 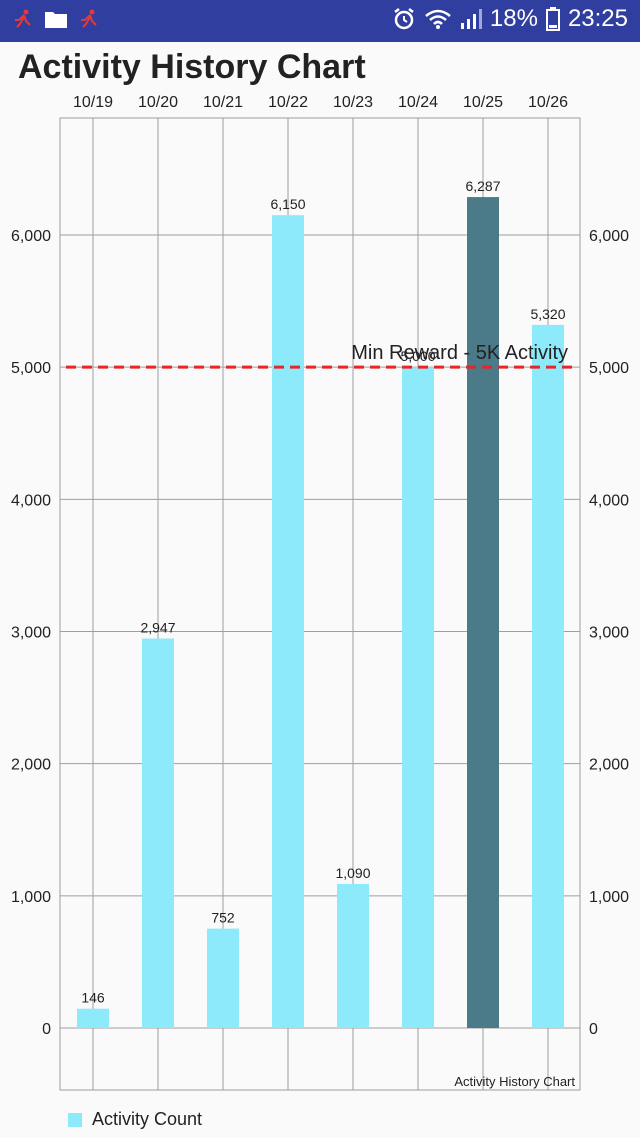 What do you see at coordinates (482, 186) in the screenshot?
I see `bar-value-label: 6,287` at bounding box center [482, 186].